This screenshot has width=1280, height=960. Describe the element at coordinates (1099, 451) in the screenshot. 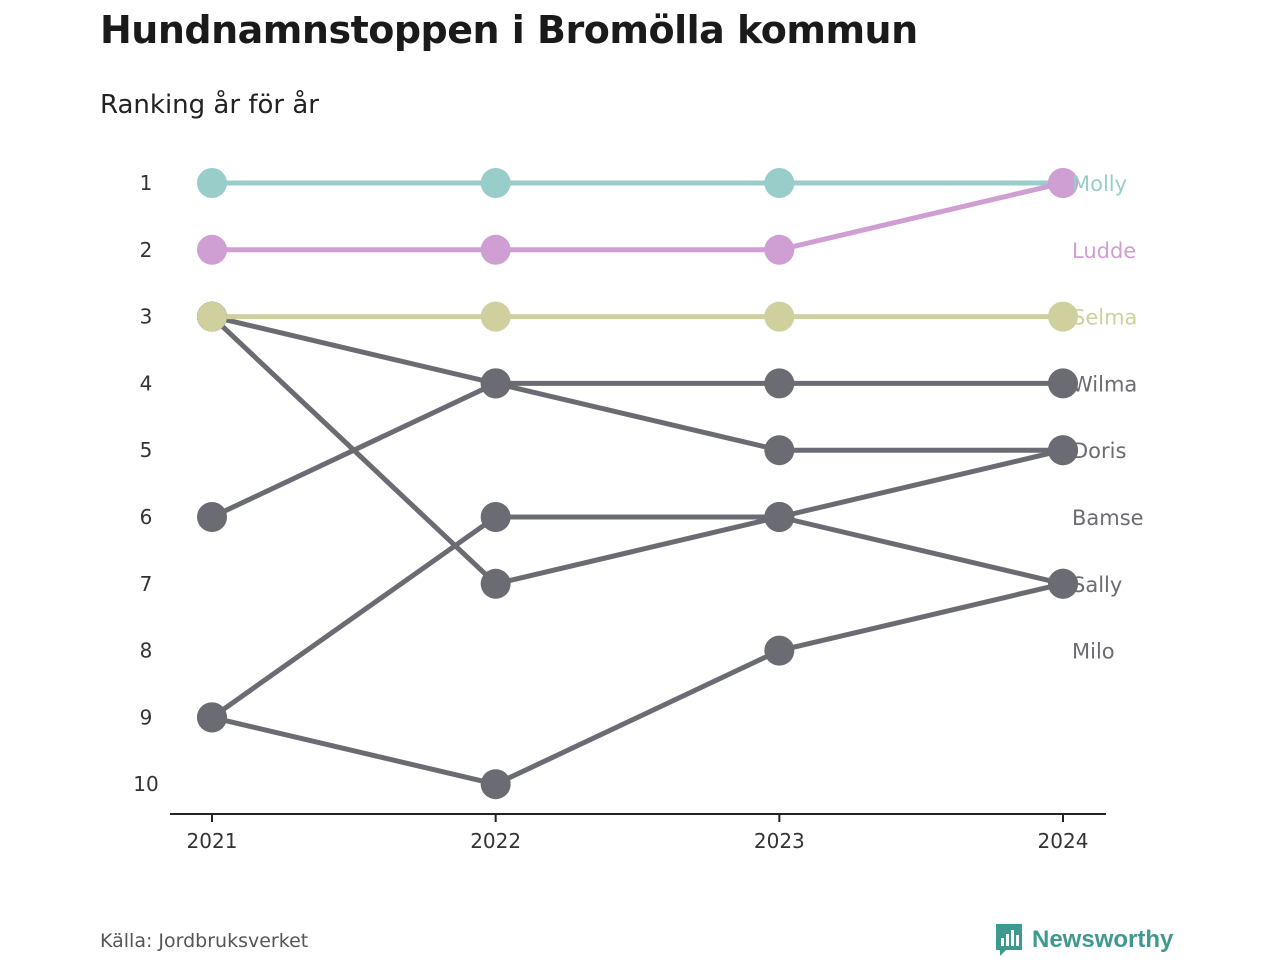

I see `end-label-doris: Doris` at that location.